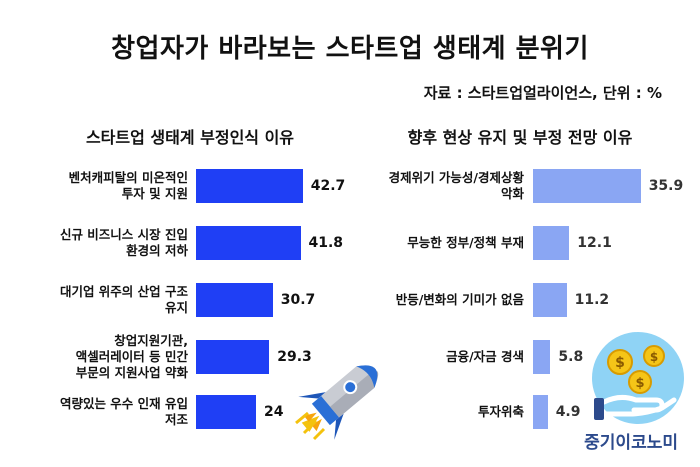  What do you see at coordinates (465, 242) in the screenshot?
I see `right-chart-category-label: 무능한 정부/정책 부재` at bounding box center [465, 242].